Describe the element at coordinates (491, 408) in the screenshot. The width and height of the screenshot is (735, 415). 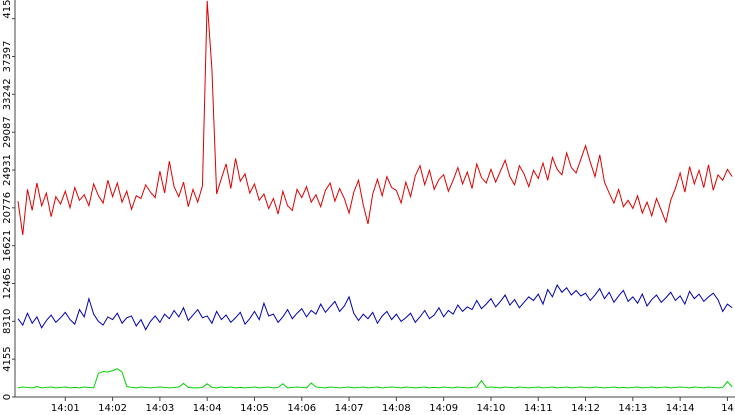
I see `x-tick-label: 14:10` at that location.